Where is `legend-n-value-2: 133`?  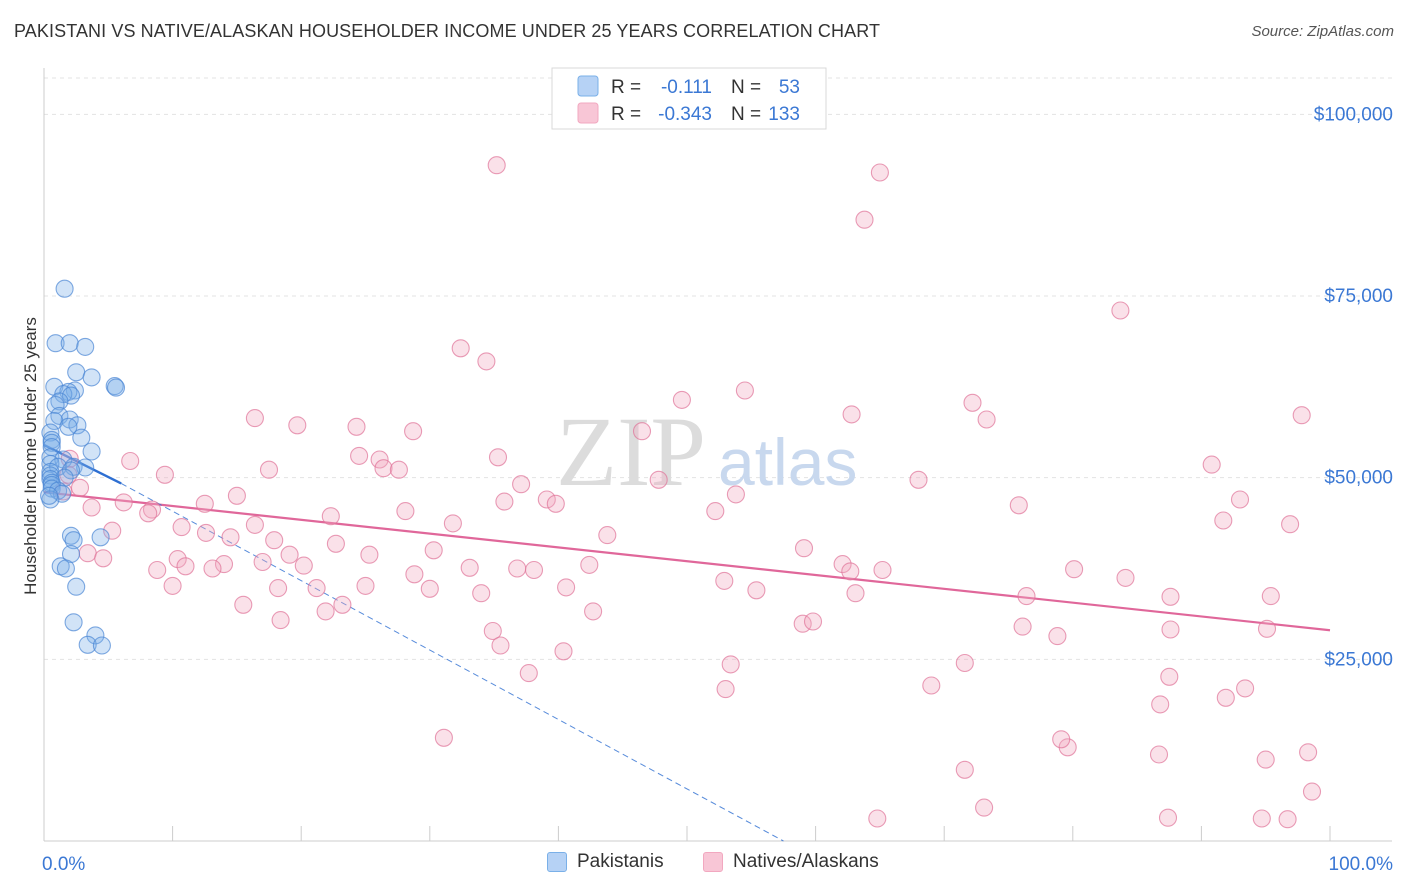 legend-n-value-2: 133 is located at coordinates (784, 114).